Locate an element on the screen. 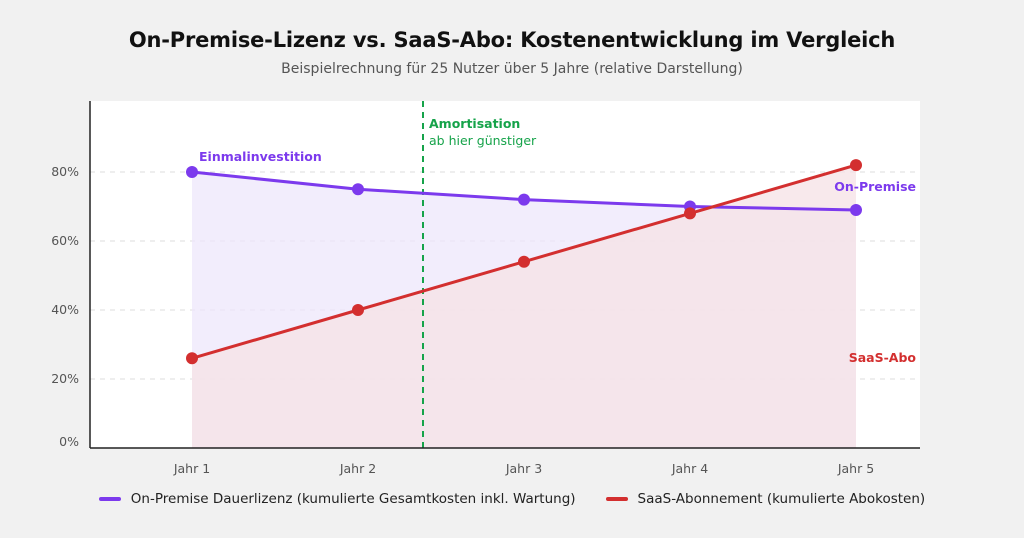 The image size is (1024, 538). y-tick-label-0: 0% is located at coordinates (69, 441).